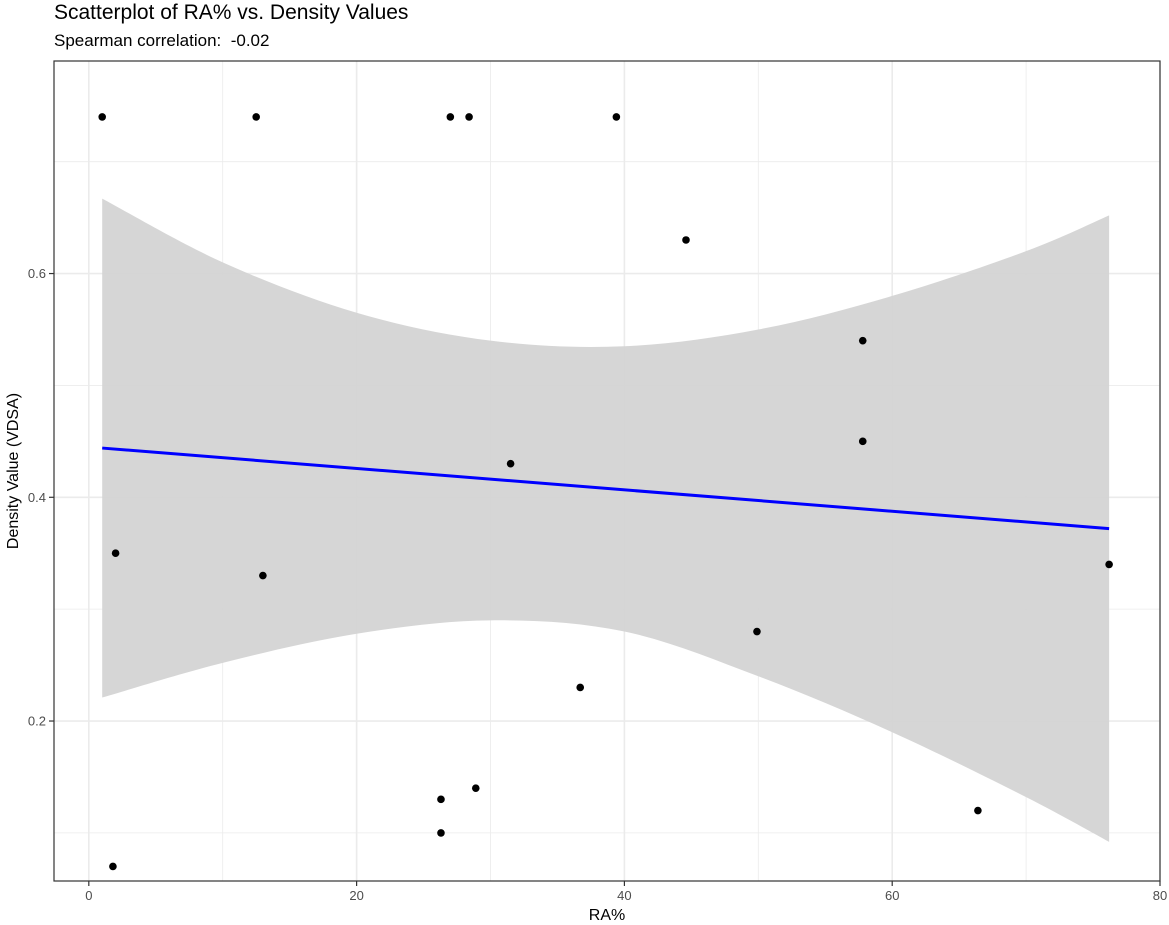 This screenshot has height=925, width=1169. What do you see at coordinates (88, 895) in the screenshot?
I see `x-tick-label: 0` at bounding box center [88, 895].